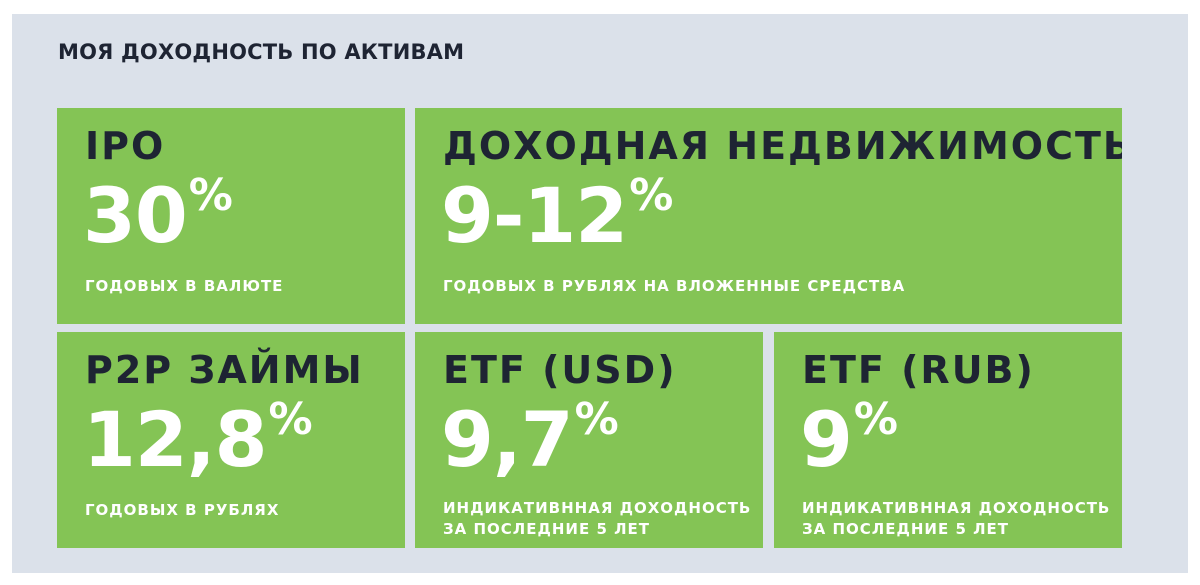  I want to click on card-note: ГОДОВЫХ В РУБЛЯХ НА ВЛОЖЕННЫЕ СРЕДСТВА, so click(674, 286).